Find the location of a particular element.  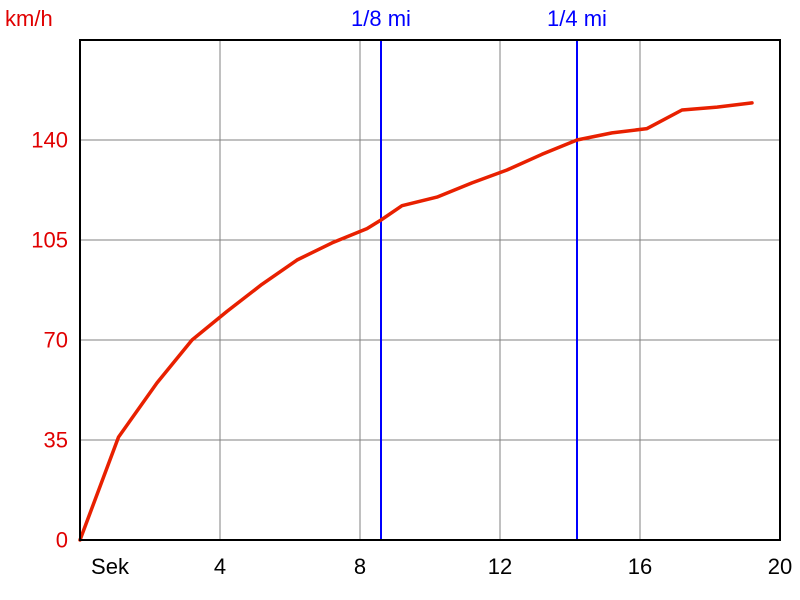

x-tick-label: 16 is located at coordinates (640, 566).